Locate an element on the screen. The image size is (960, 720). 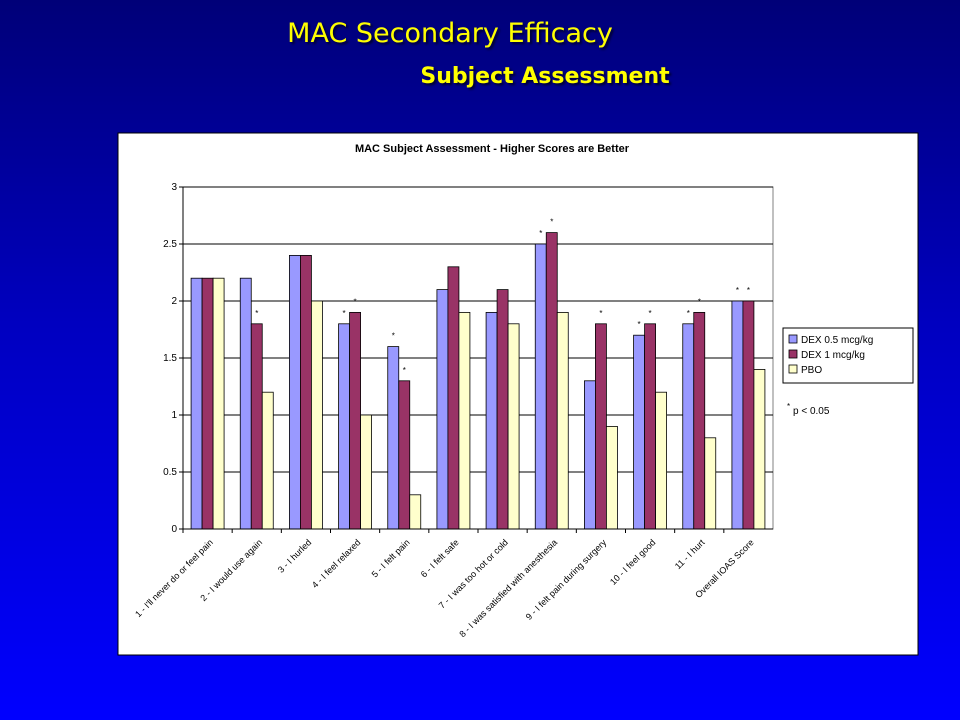
slide-title: MAC Secondary Efficacy is located at coordinates (450, 33).